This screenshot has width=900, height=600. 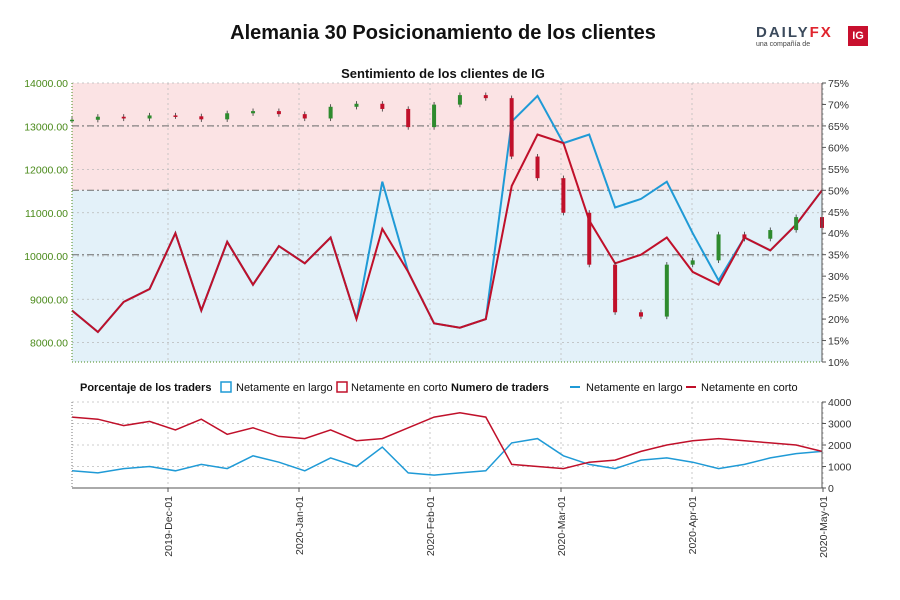 I want to click on pct-tick-label: 75%, so click(x=838, y=84).